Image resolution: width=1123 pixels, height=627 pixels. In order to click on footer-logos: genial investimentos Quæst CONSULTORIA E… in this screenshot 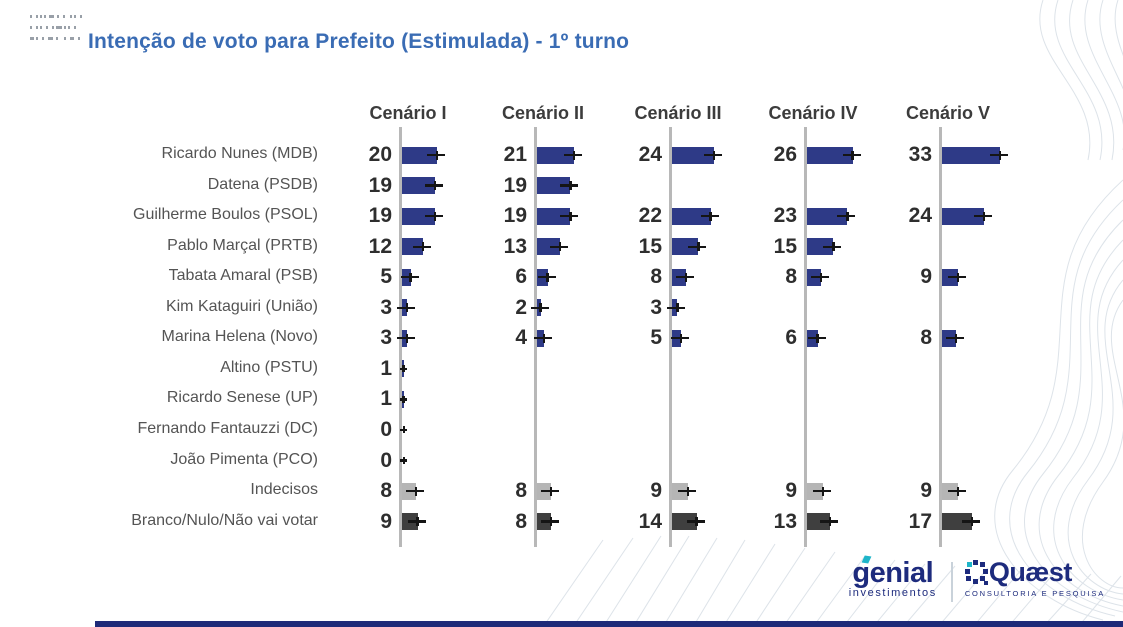, I will do `click(977, 583)`.